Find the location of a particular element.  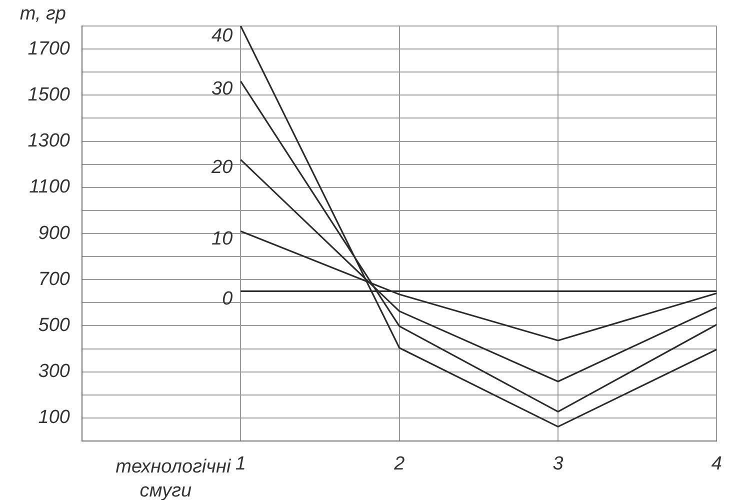

y-tick-label: 300 is located at coordinates (54, 371).